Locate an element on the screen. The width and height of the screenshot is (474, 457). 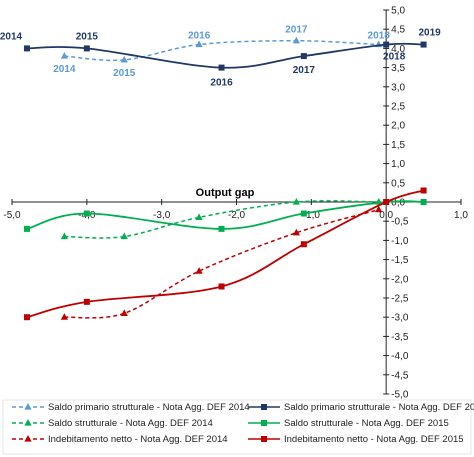
x-tick-label: -1,0 is located at coordinates (312, 215).